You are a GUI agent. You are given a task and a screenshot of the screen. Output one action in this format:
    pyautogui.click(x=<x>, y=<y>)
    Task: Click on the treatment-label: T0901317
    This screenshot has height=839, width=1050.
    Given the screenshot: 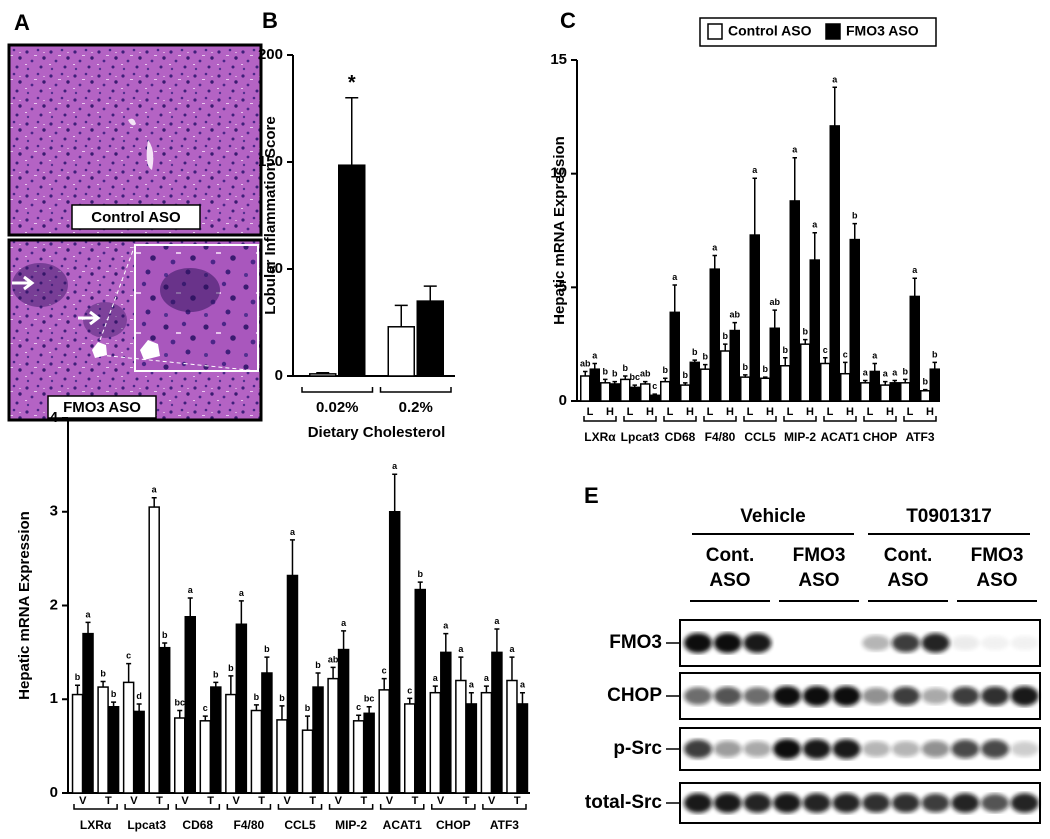 What is the action you would take?
    pyautogui.click(x=949, y=516)
    